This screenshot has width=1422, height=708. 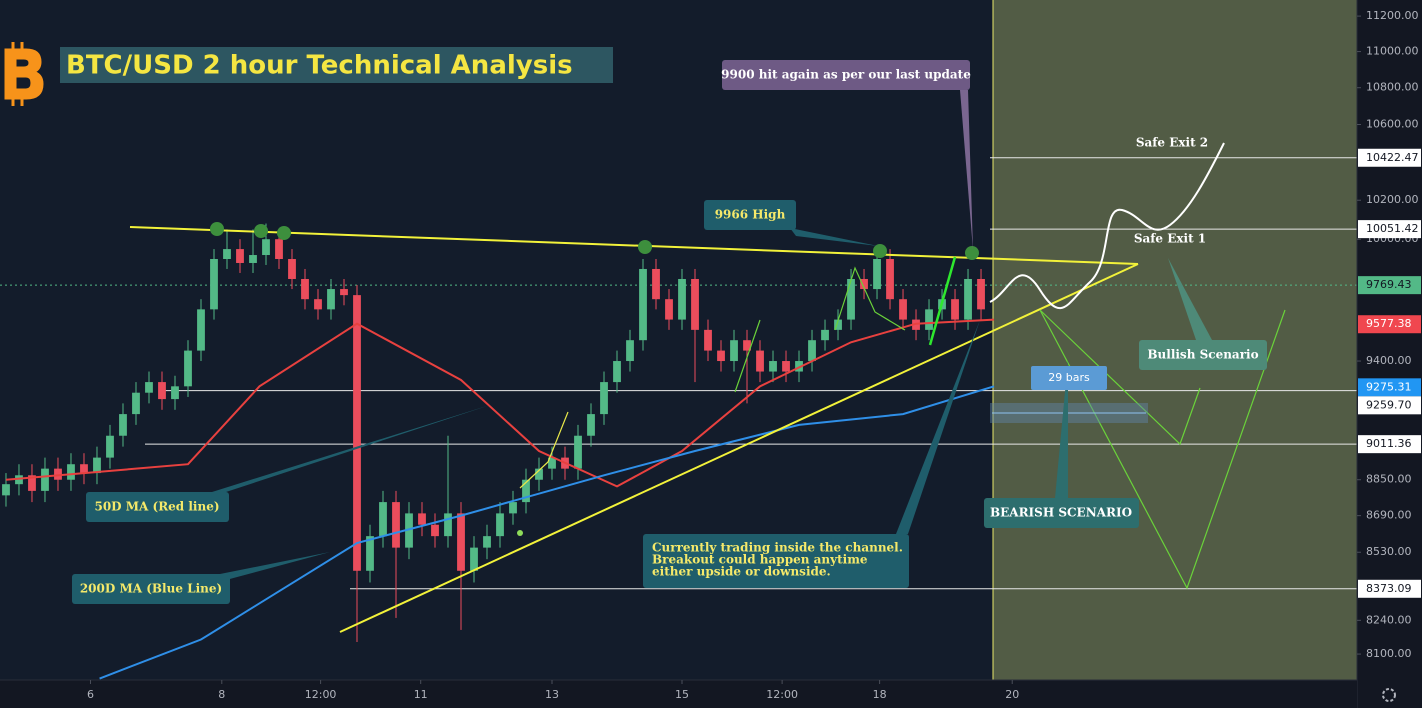 What do you see at coordinates (1170, 239) in the screenshot?
I see `note: Safe Exit 1` at bounding box center [1170, 239].